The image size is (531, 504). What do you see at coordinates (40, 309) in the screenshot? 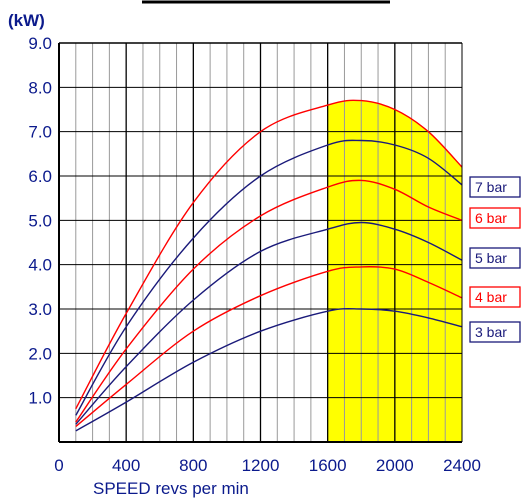
I see `y-tick-label: 3.0` at bounding box center [40, 309].